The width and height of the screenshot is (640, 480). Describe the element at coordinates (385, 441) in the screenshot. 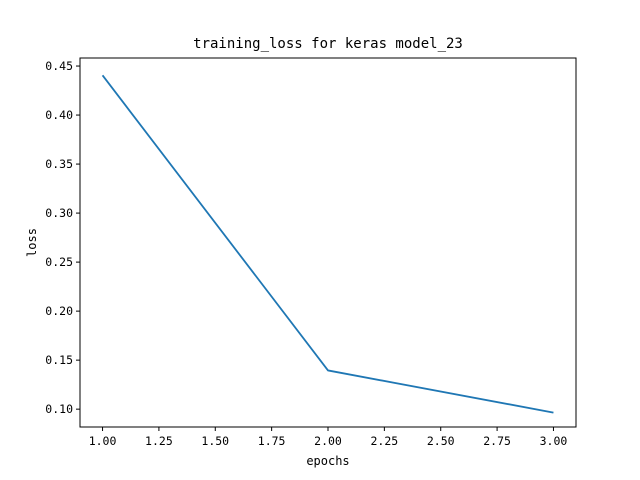

I see `x-tick-label: 2.25` at that location.